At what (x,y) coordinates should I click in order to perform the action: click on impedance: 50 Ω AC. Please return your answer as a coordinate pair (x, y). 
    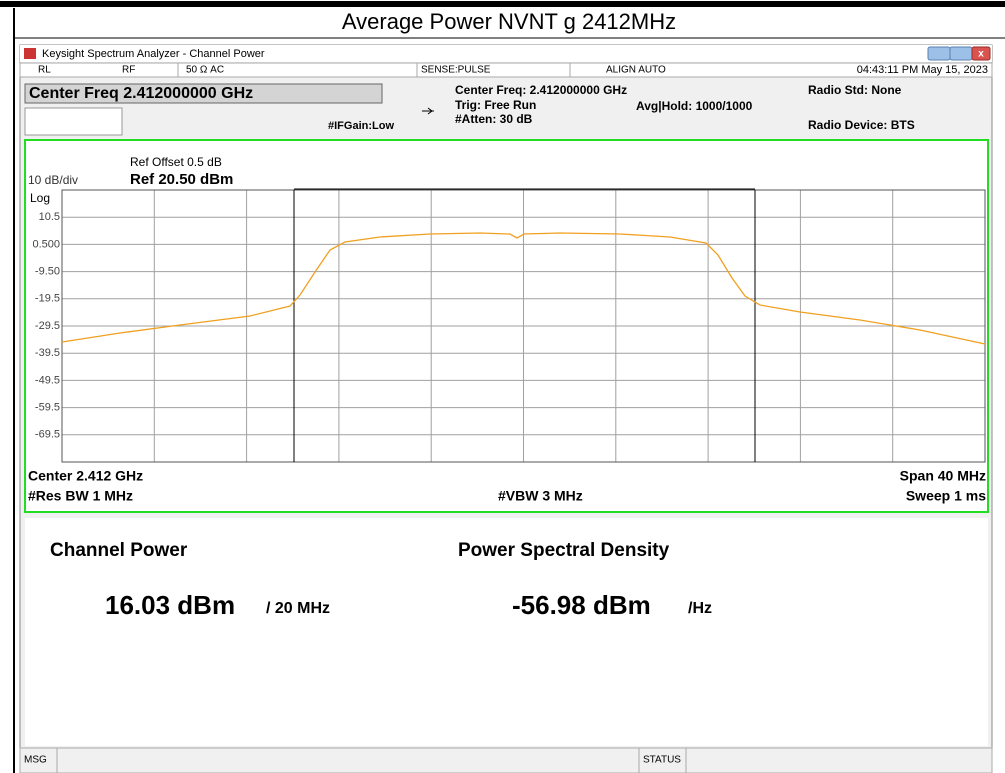
    Looking at the image, I should click on (205, 70).